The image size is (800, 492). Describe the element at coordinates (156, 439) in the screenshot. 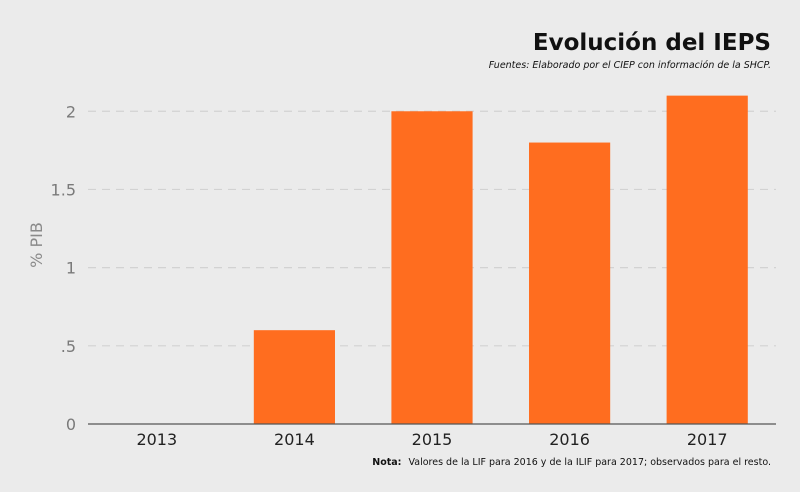

I see `x-tick-label: 2013` at that location.